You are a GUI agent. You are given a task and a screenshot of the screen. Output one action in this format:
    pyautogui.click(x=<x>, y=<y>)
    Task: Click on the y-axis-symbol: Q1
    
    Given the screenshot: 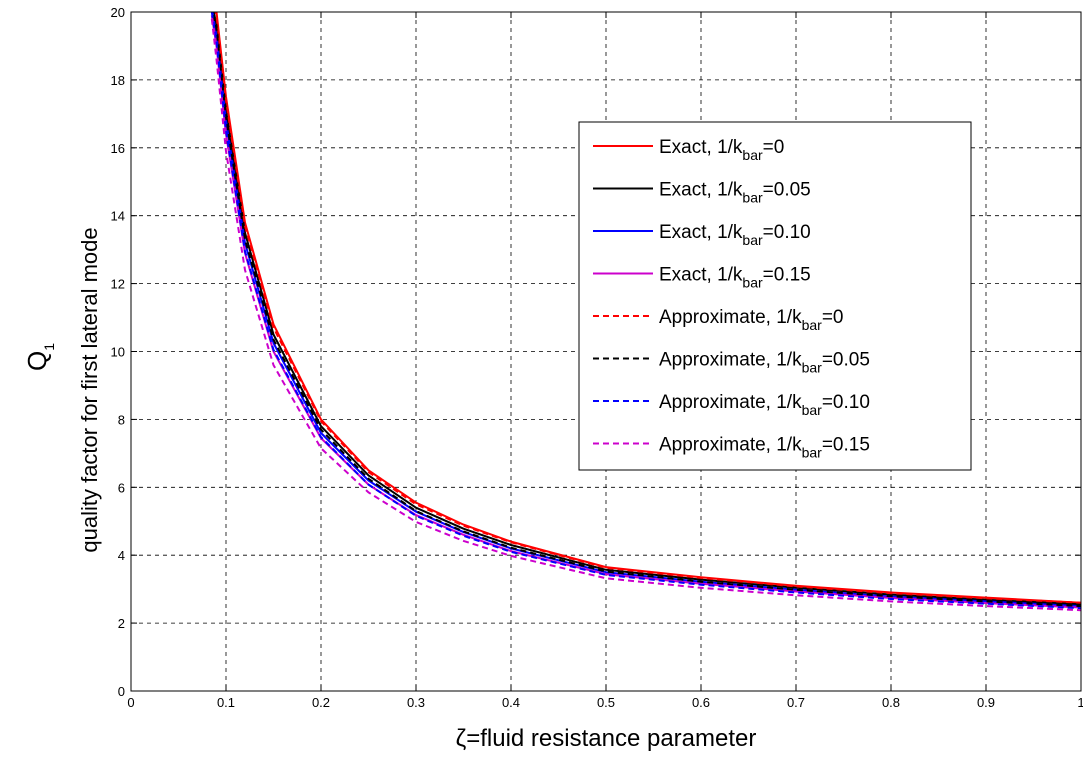 What is the action you would take?
    pyautogui.click(x=39, y=357)
    